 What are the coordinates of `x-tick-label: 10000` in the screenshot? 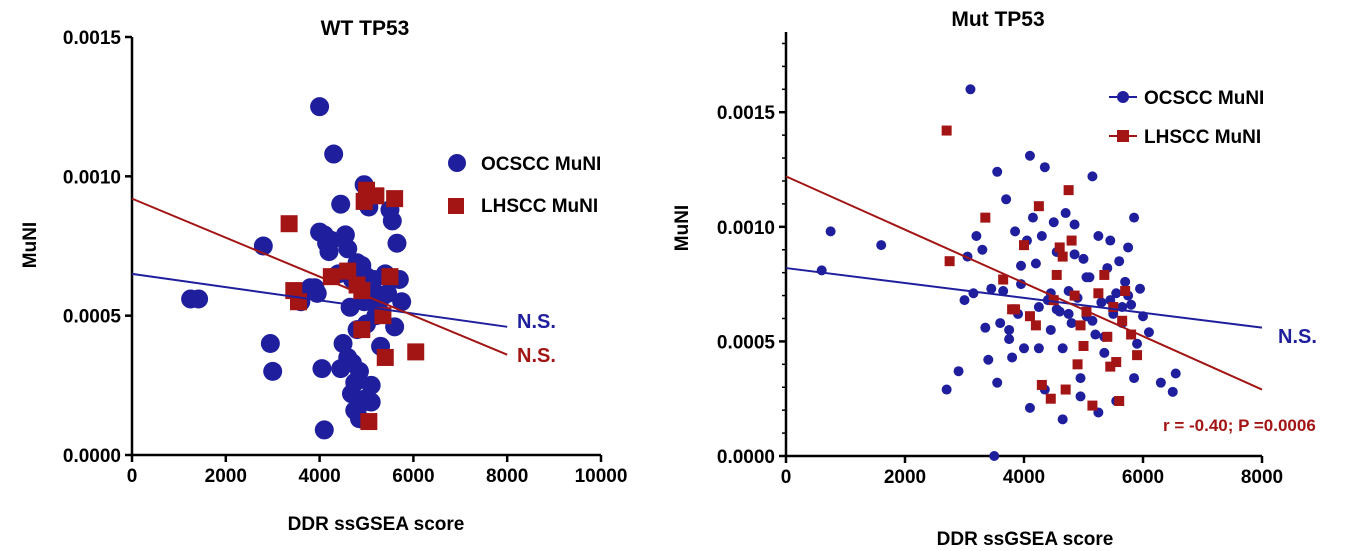 It's located at (601, 476).